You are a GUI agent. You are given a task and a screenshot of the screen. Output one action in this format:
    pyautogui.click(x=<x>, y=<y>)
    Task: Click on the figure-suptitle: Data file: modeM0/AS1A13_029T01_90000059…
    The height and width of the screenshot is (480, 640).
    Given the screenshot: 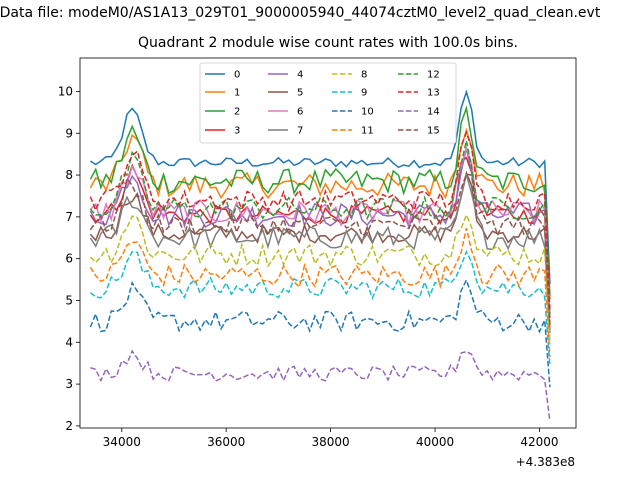 What is the action you would take?
    pyautogui.click(x=300, y=13)
    